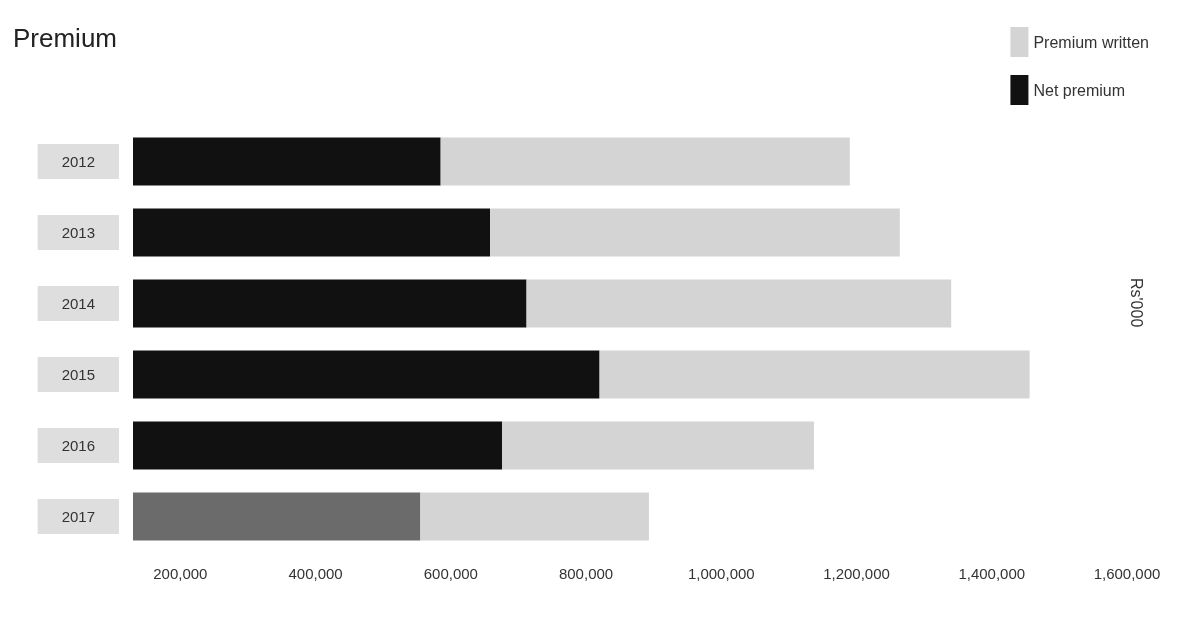 This screenshot has width=1192, height=620. I want to click on legend-label: Premium written, so click(1091, 42).